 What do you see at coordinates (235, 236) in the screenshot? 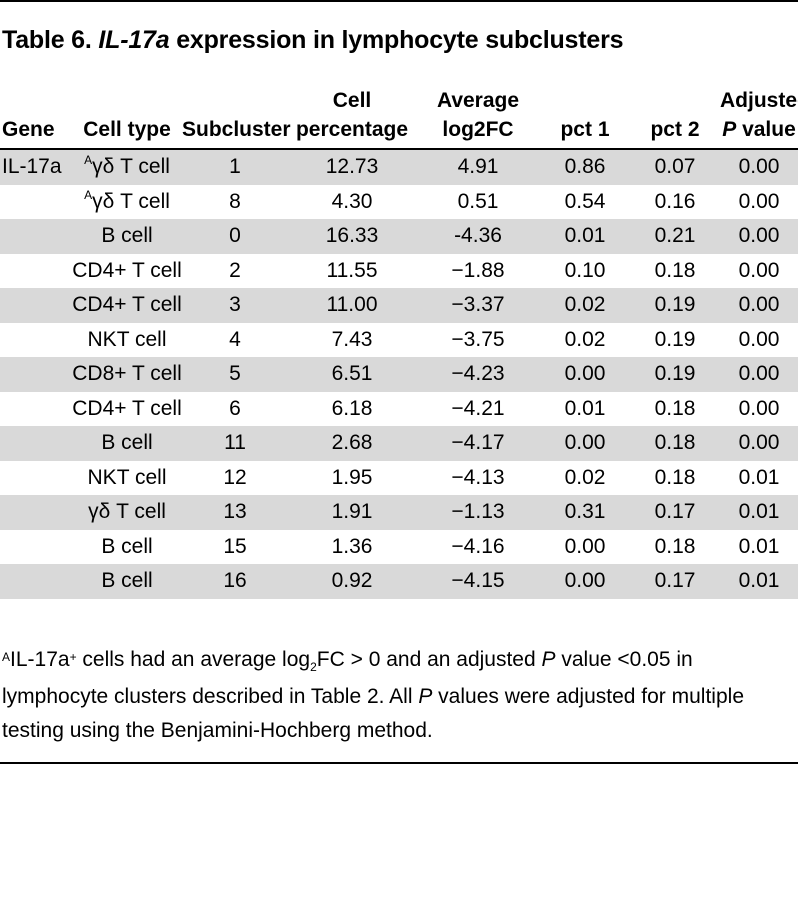
I see `cell-subcluster: 0` at bounding box center [235, 236].